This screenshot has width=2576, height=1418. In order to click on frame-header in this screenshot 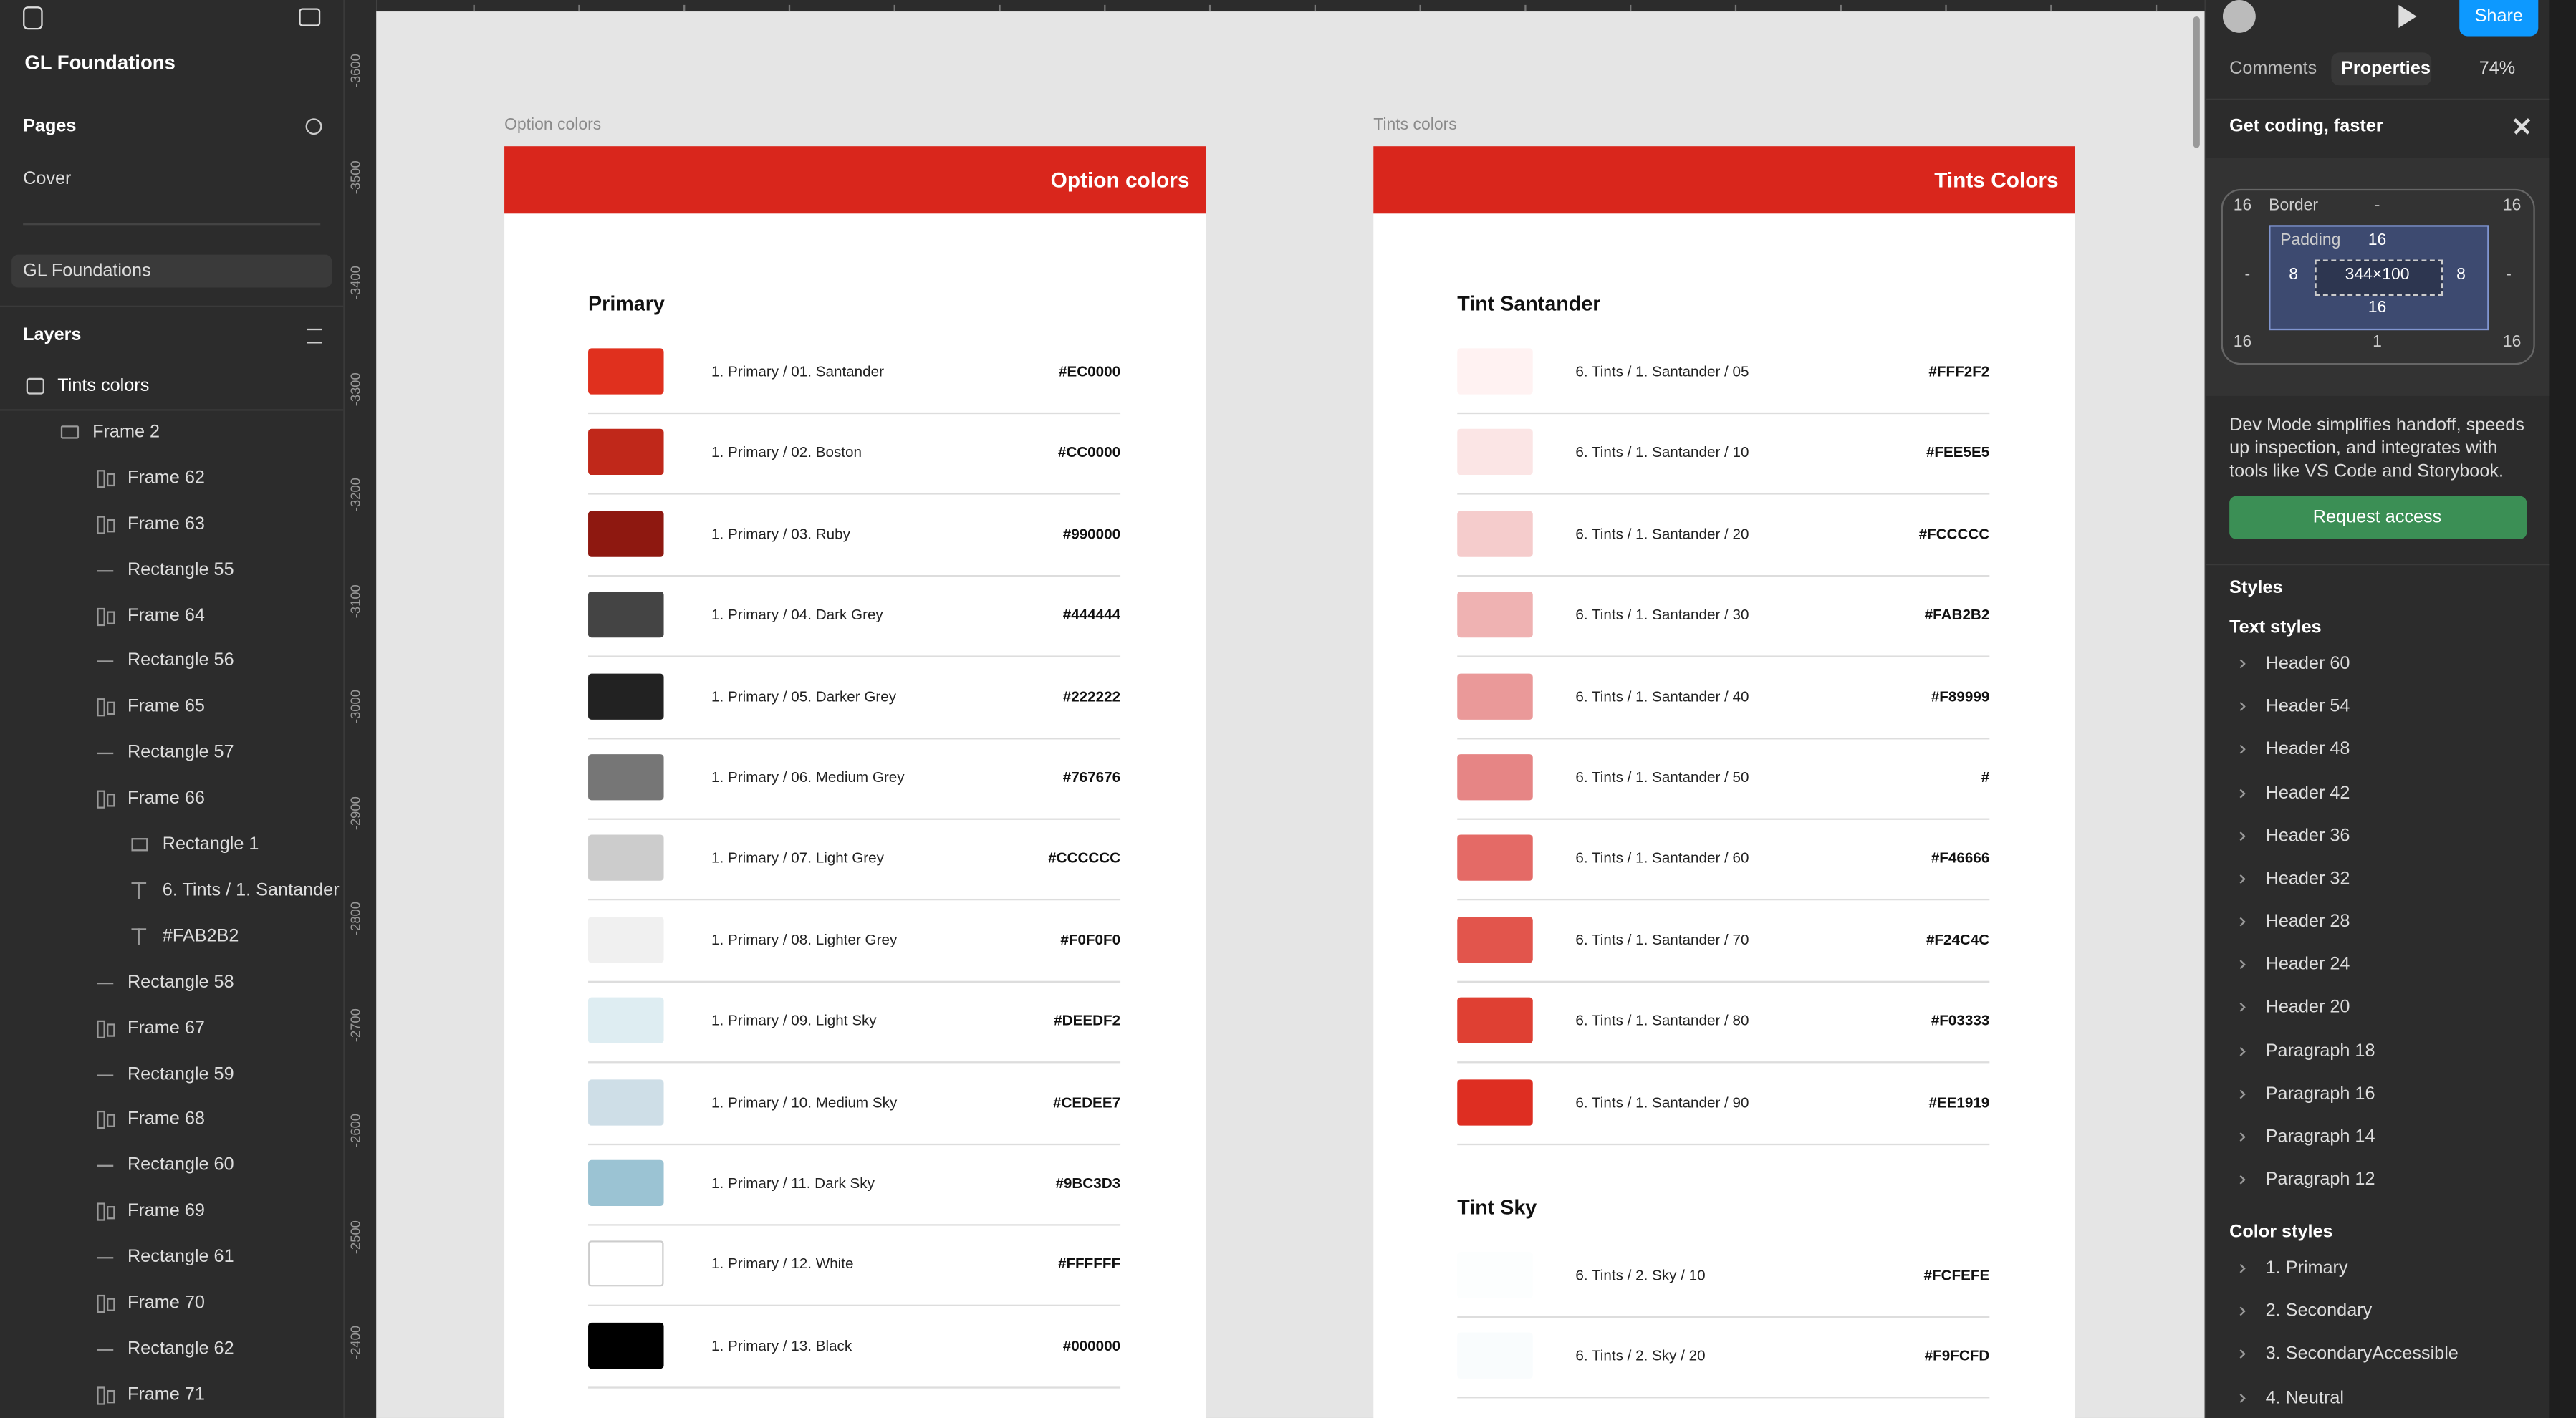, I will do `click(855, 180)`.